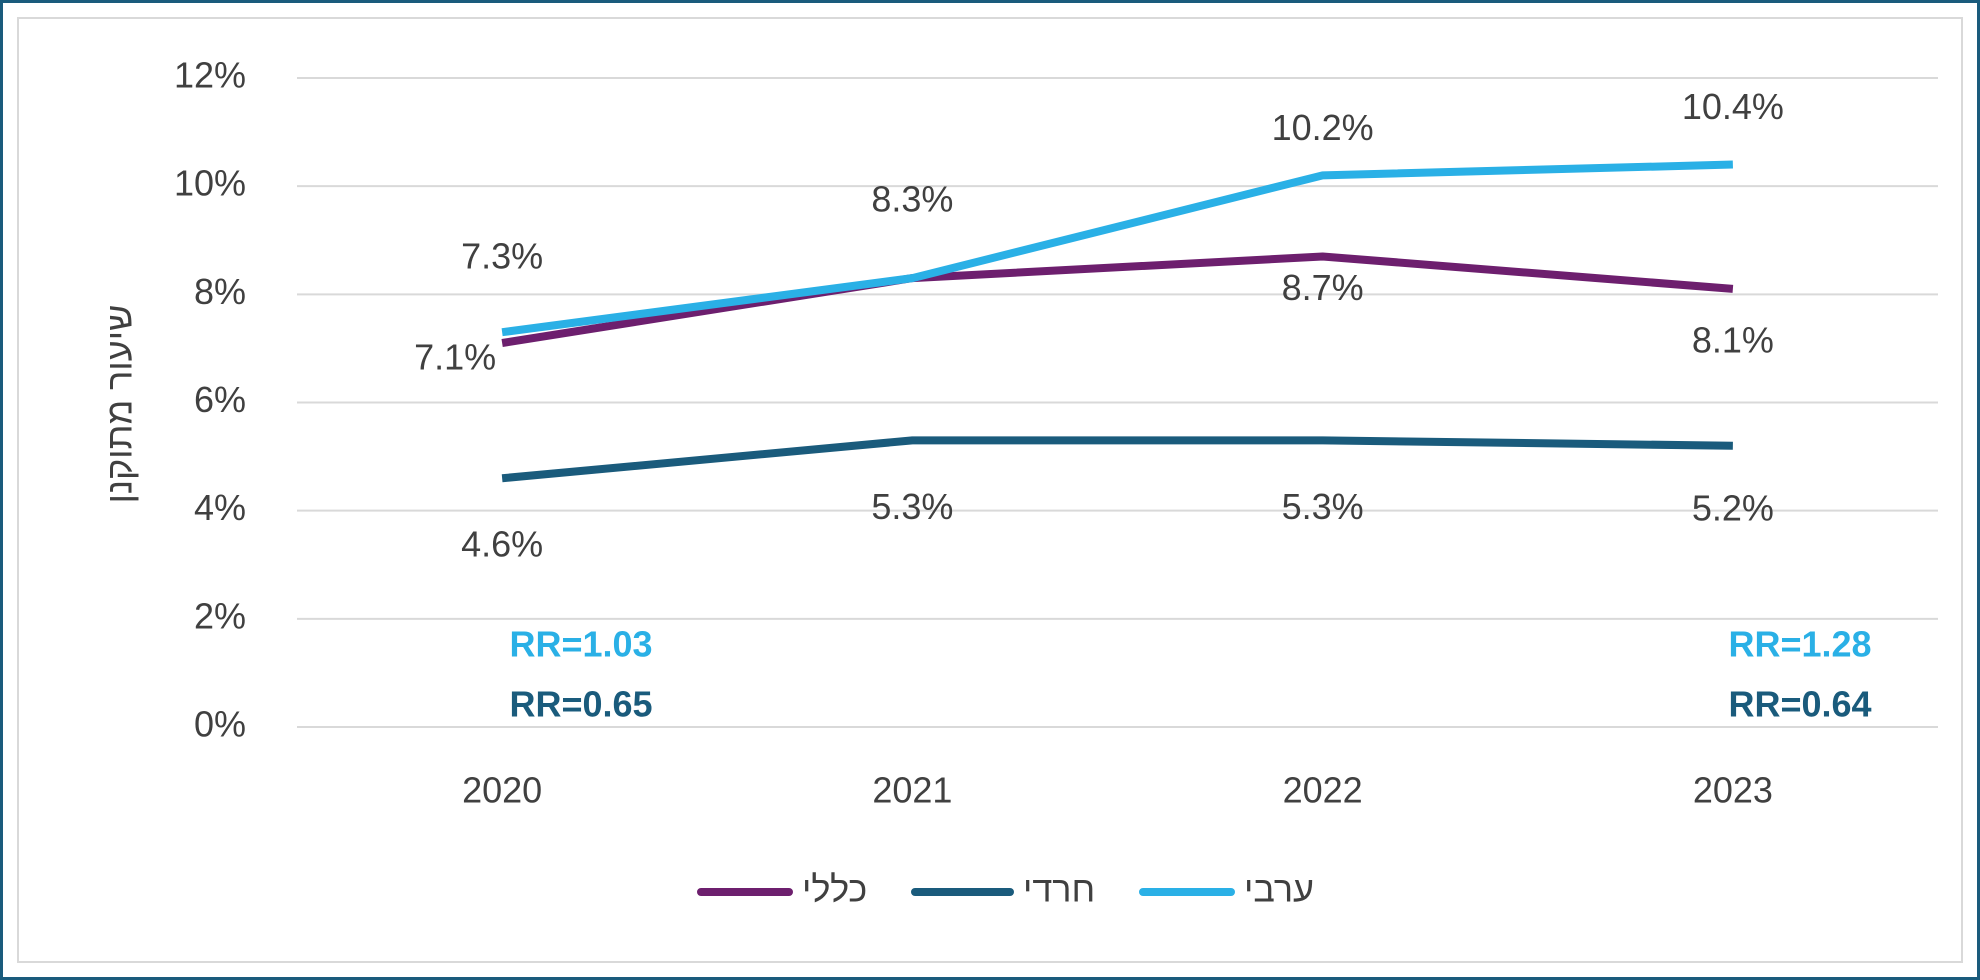 The width and height of the screenshot is (1980, 980). I want to click on y-tick-label: 12%, so click(210, 75).